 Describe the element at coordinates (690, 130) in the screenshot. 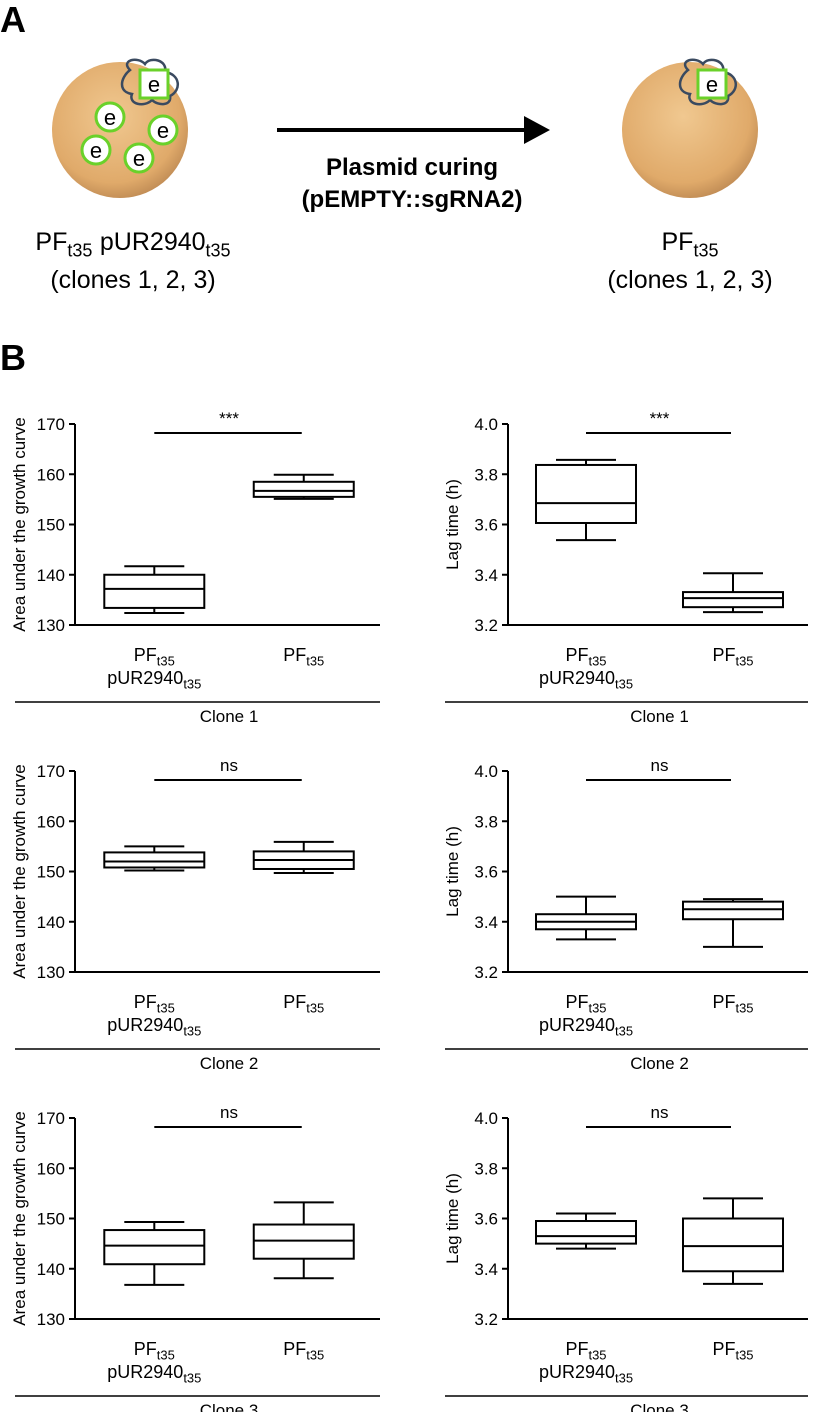

I see `cell` at that location.